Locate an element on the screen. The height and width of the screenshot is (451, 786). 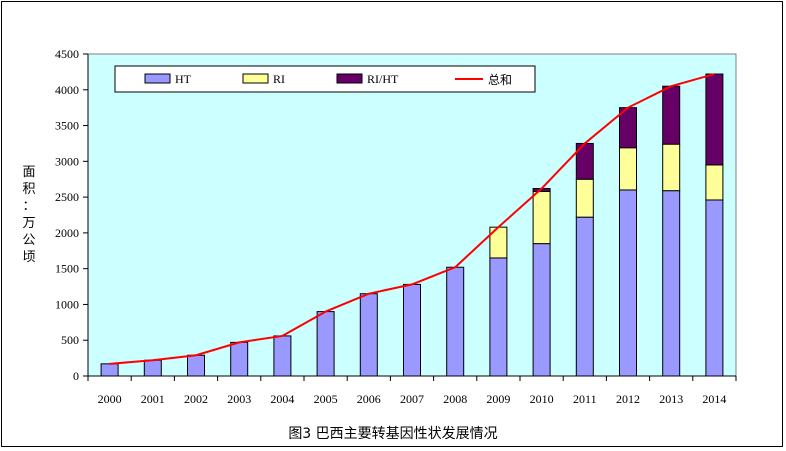
legend: HT RI RI/HT 总和 is located at coordinates (325, 79).